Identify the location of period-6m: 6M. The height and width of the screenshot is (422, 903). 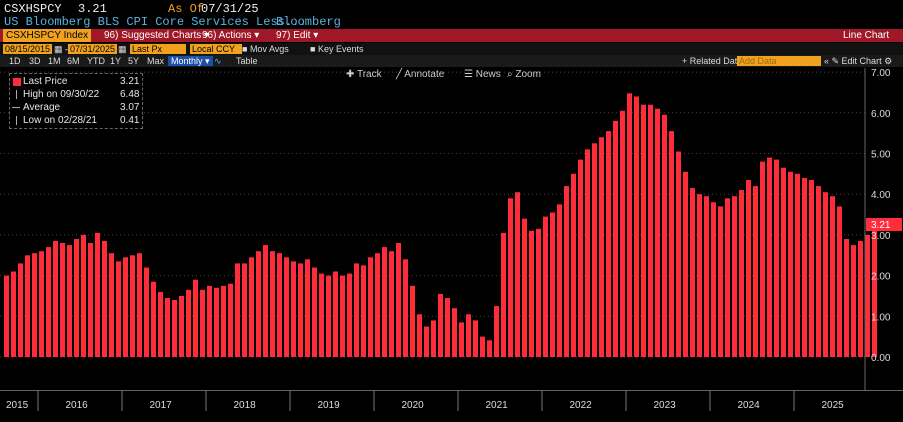
(73, 61).